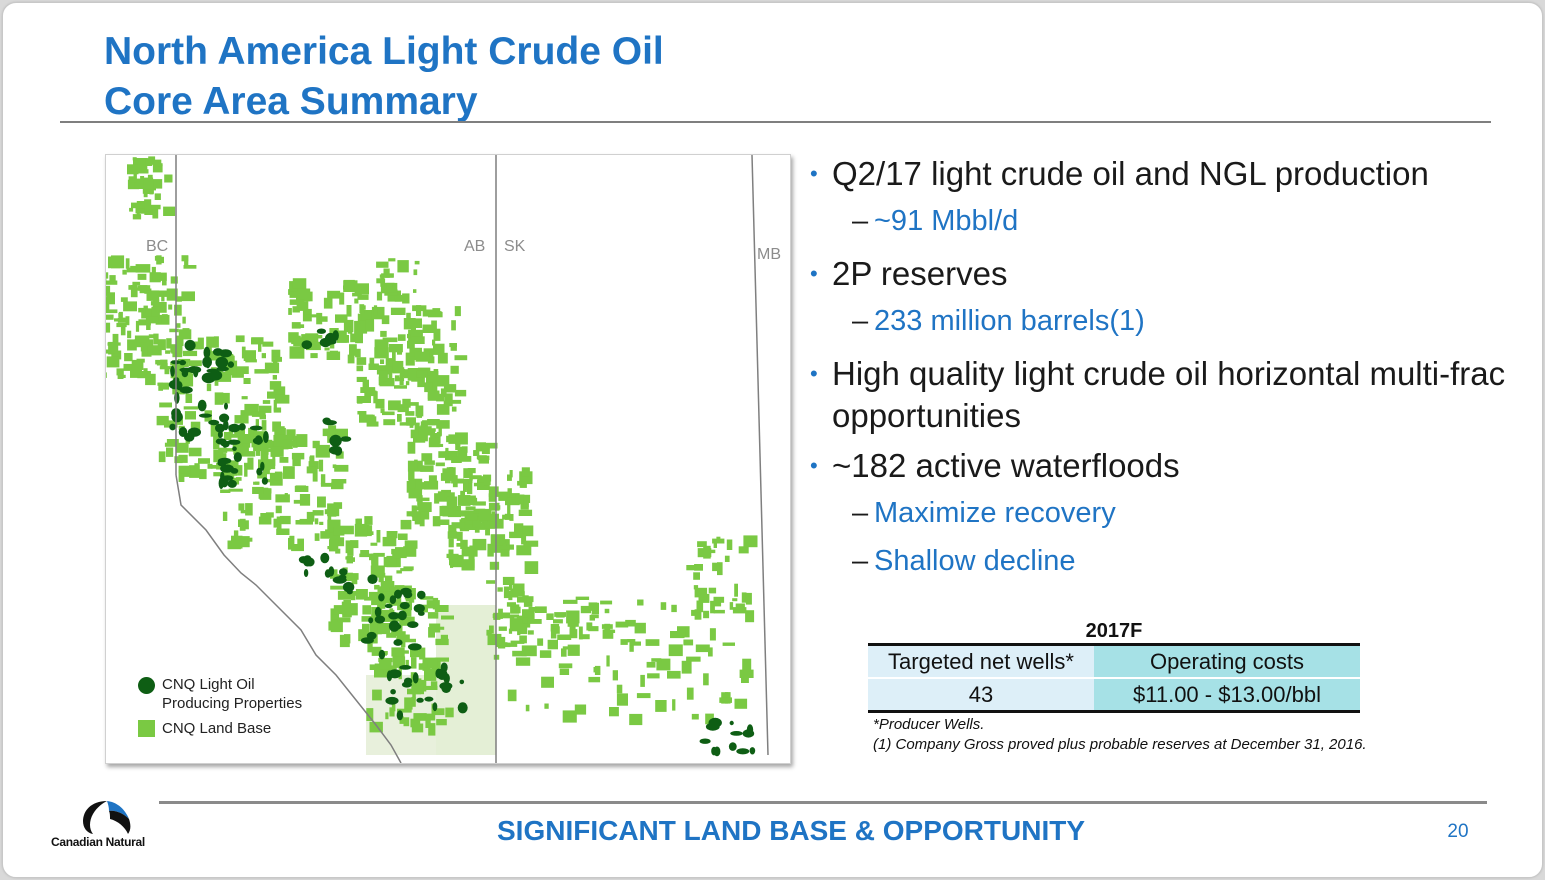 The width and height of the screenshot is (1545, 880). Describe the element at coordinates (384, 51) in the screenshot. I see `slide-title-line1: North America Light Crude Oil` at that location.